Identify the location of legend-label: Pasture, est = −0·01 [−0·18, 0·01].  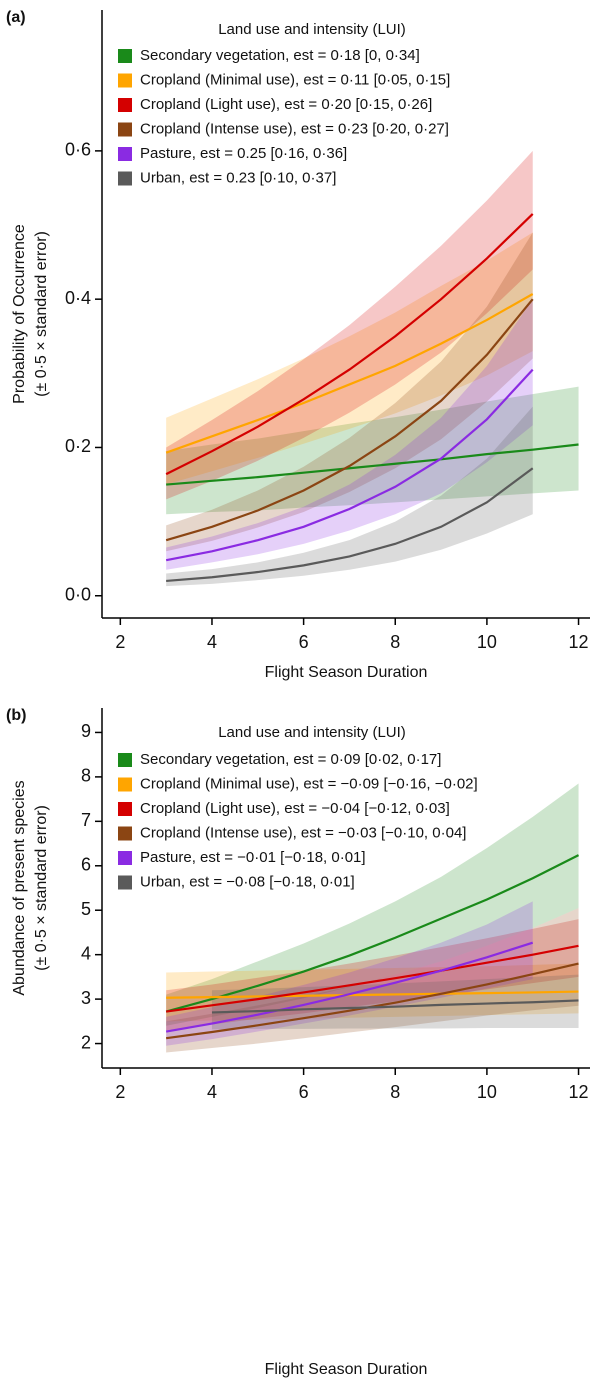
(253, 857).